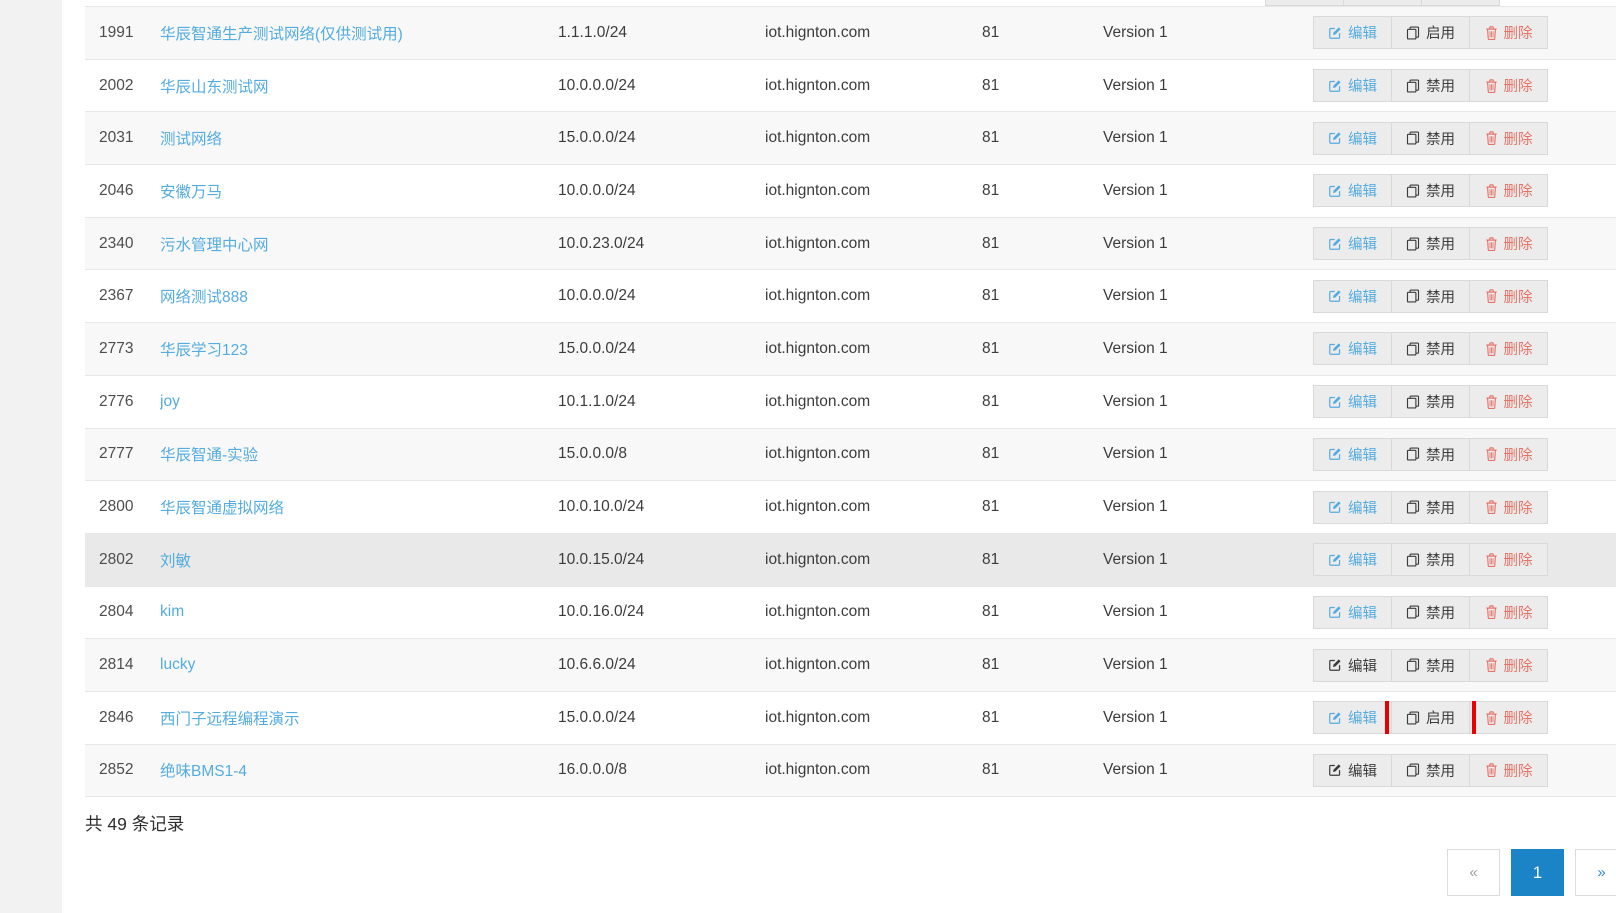  Describe the element at coordinates (359, 454) in the screenshot. I see `cell-network-name: 华辰智通-实验` at that location.